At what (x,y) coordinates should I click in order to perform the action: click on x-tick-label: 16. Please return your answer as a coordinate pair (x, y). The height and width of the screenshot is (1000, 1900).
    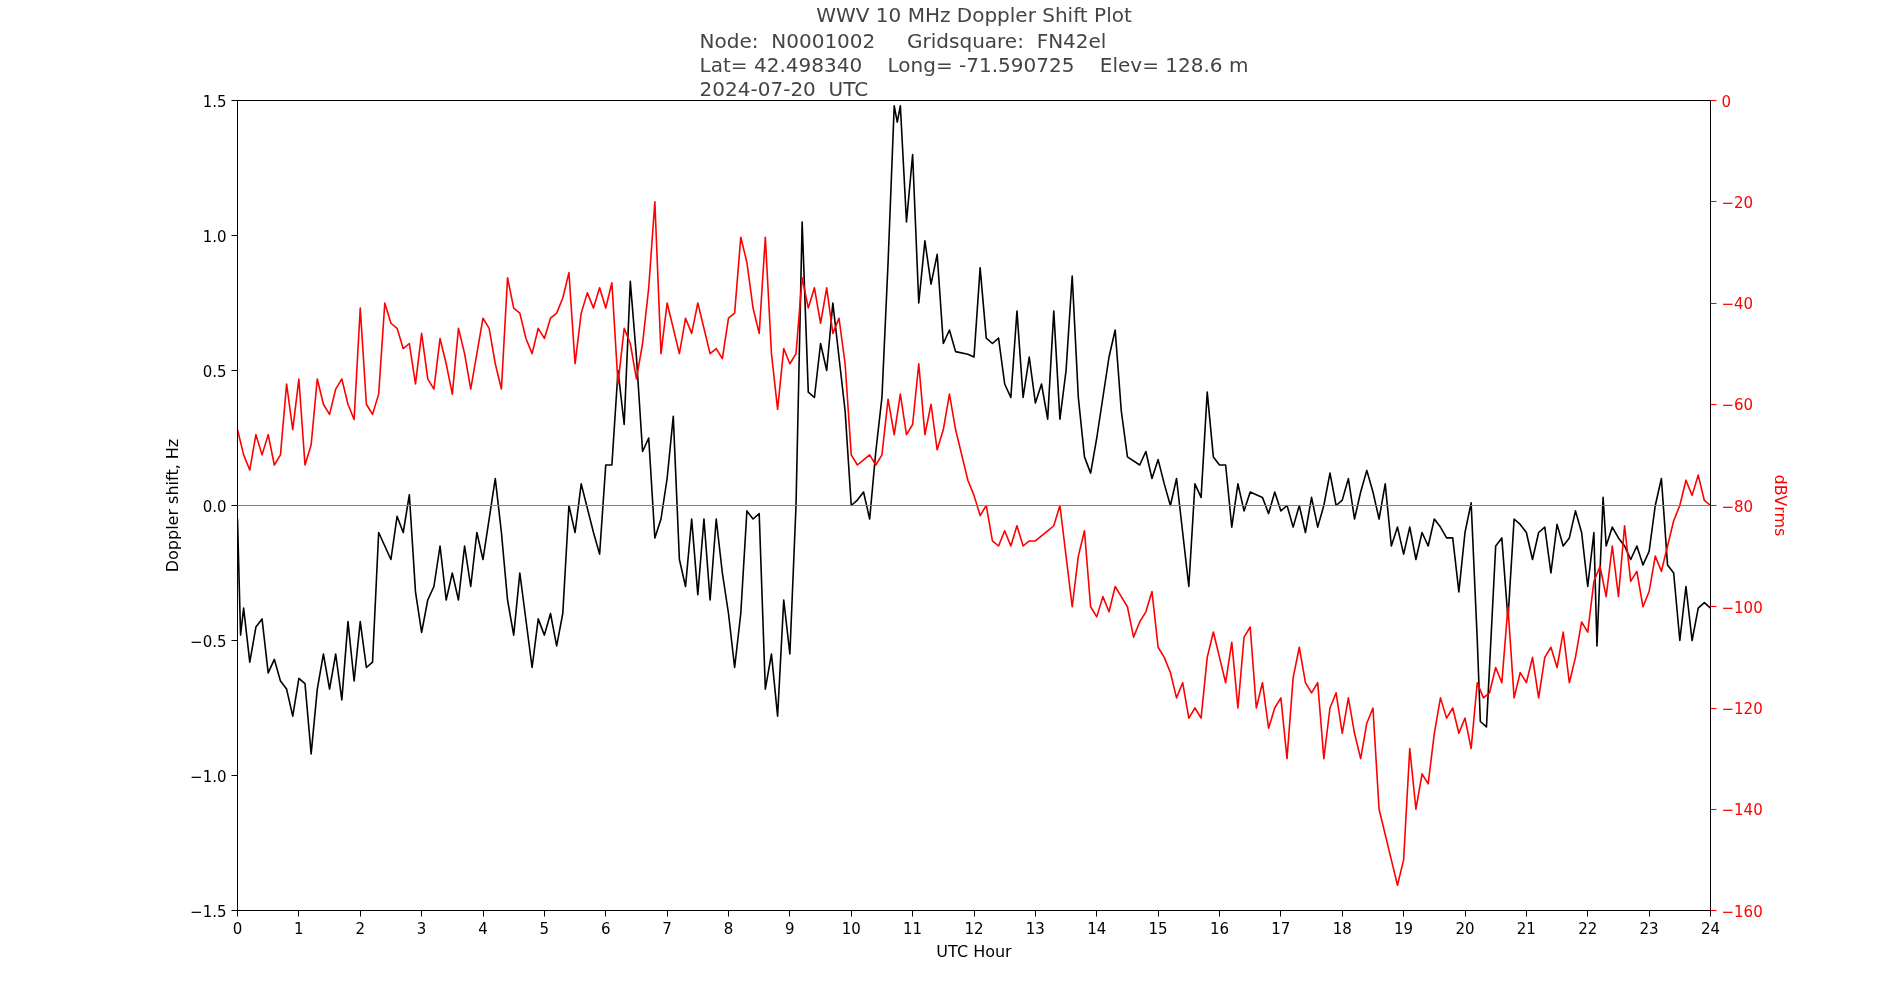
    Looking at the image, I should click on (1219, 928).